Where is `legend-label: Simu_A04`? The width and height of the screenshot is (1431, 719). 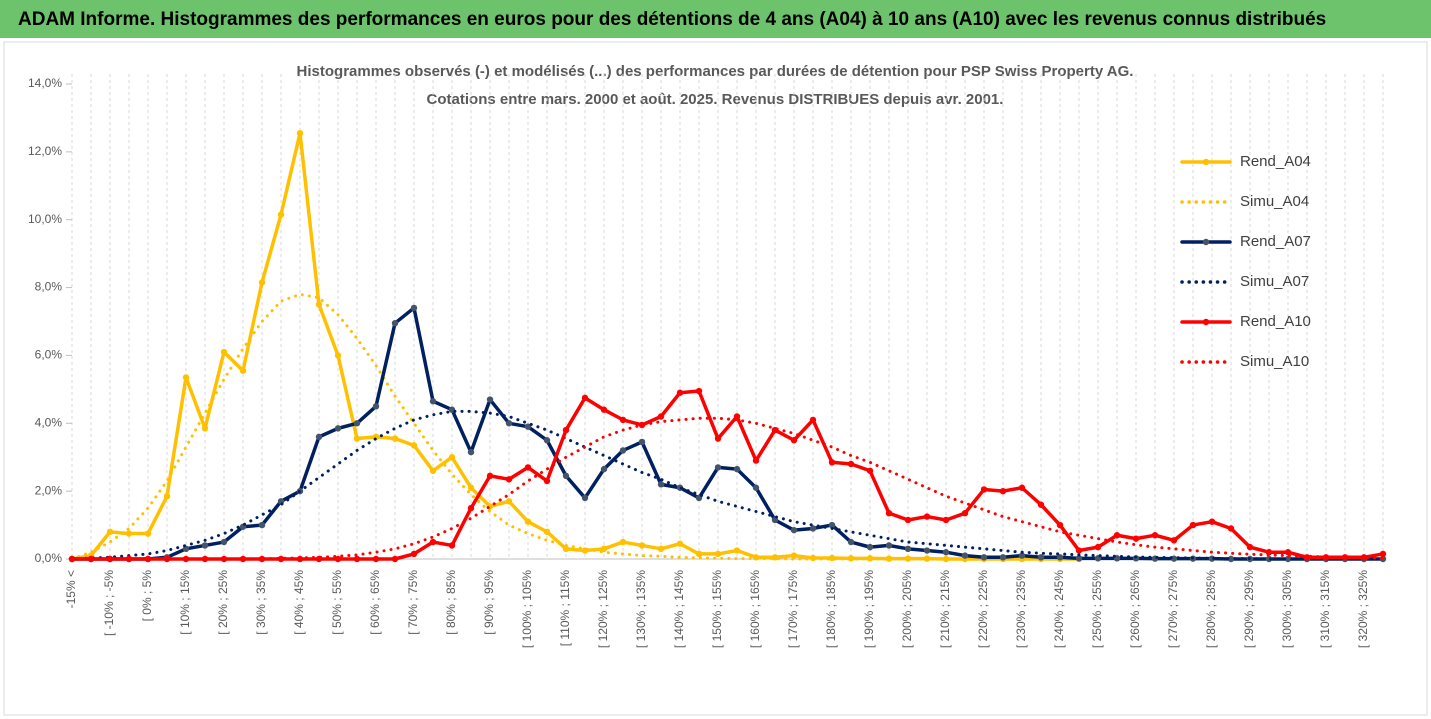 legend-label: Simu_A04 is located at coordinates (1274, 201).